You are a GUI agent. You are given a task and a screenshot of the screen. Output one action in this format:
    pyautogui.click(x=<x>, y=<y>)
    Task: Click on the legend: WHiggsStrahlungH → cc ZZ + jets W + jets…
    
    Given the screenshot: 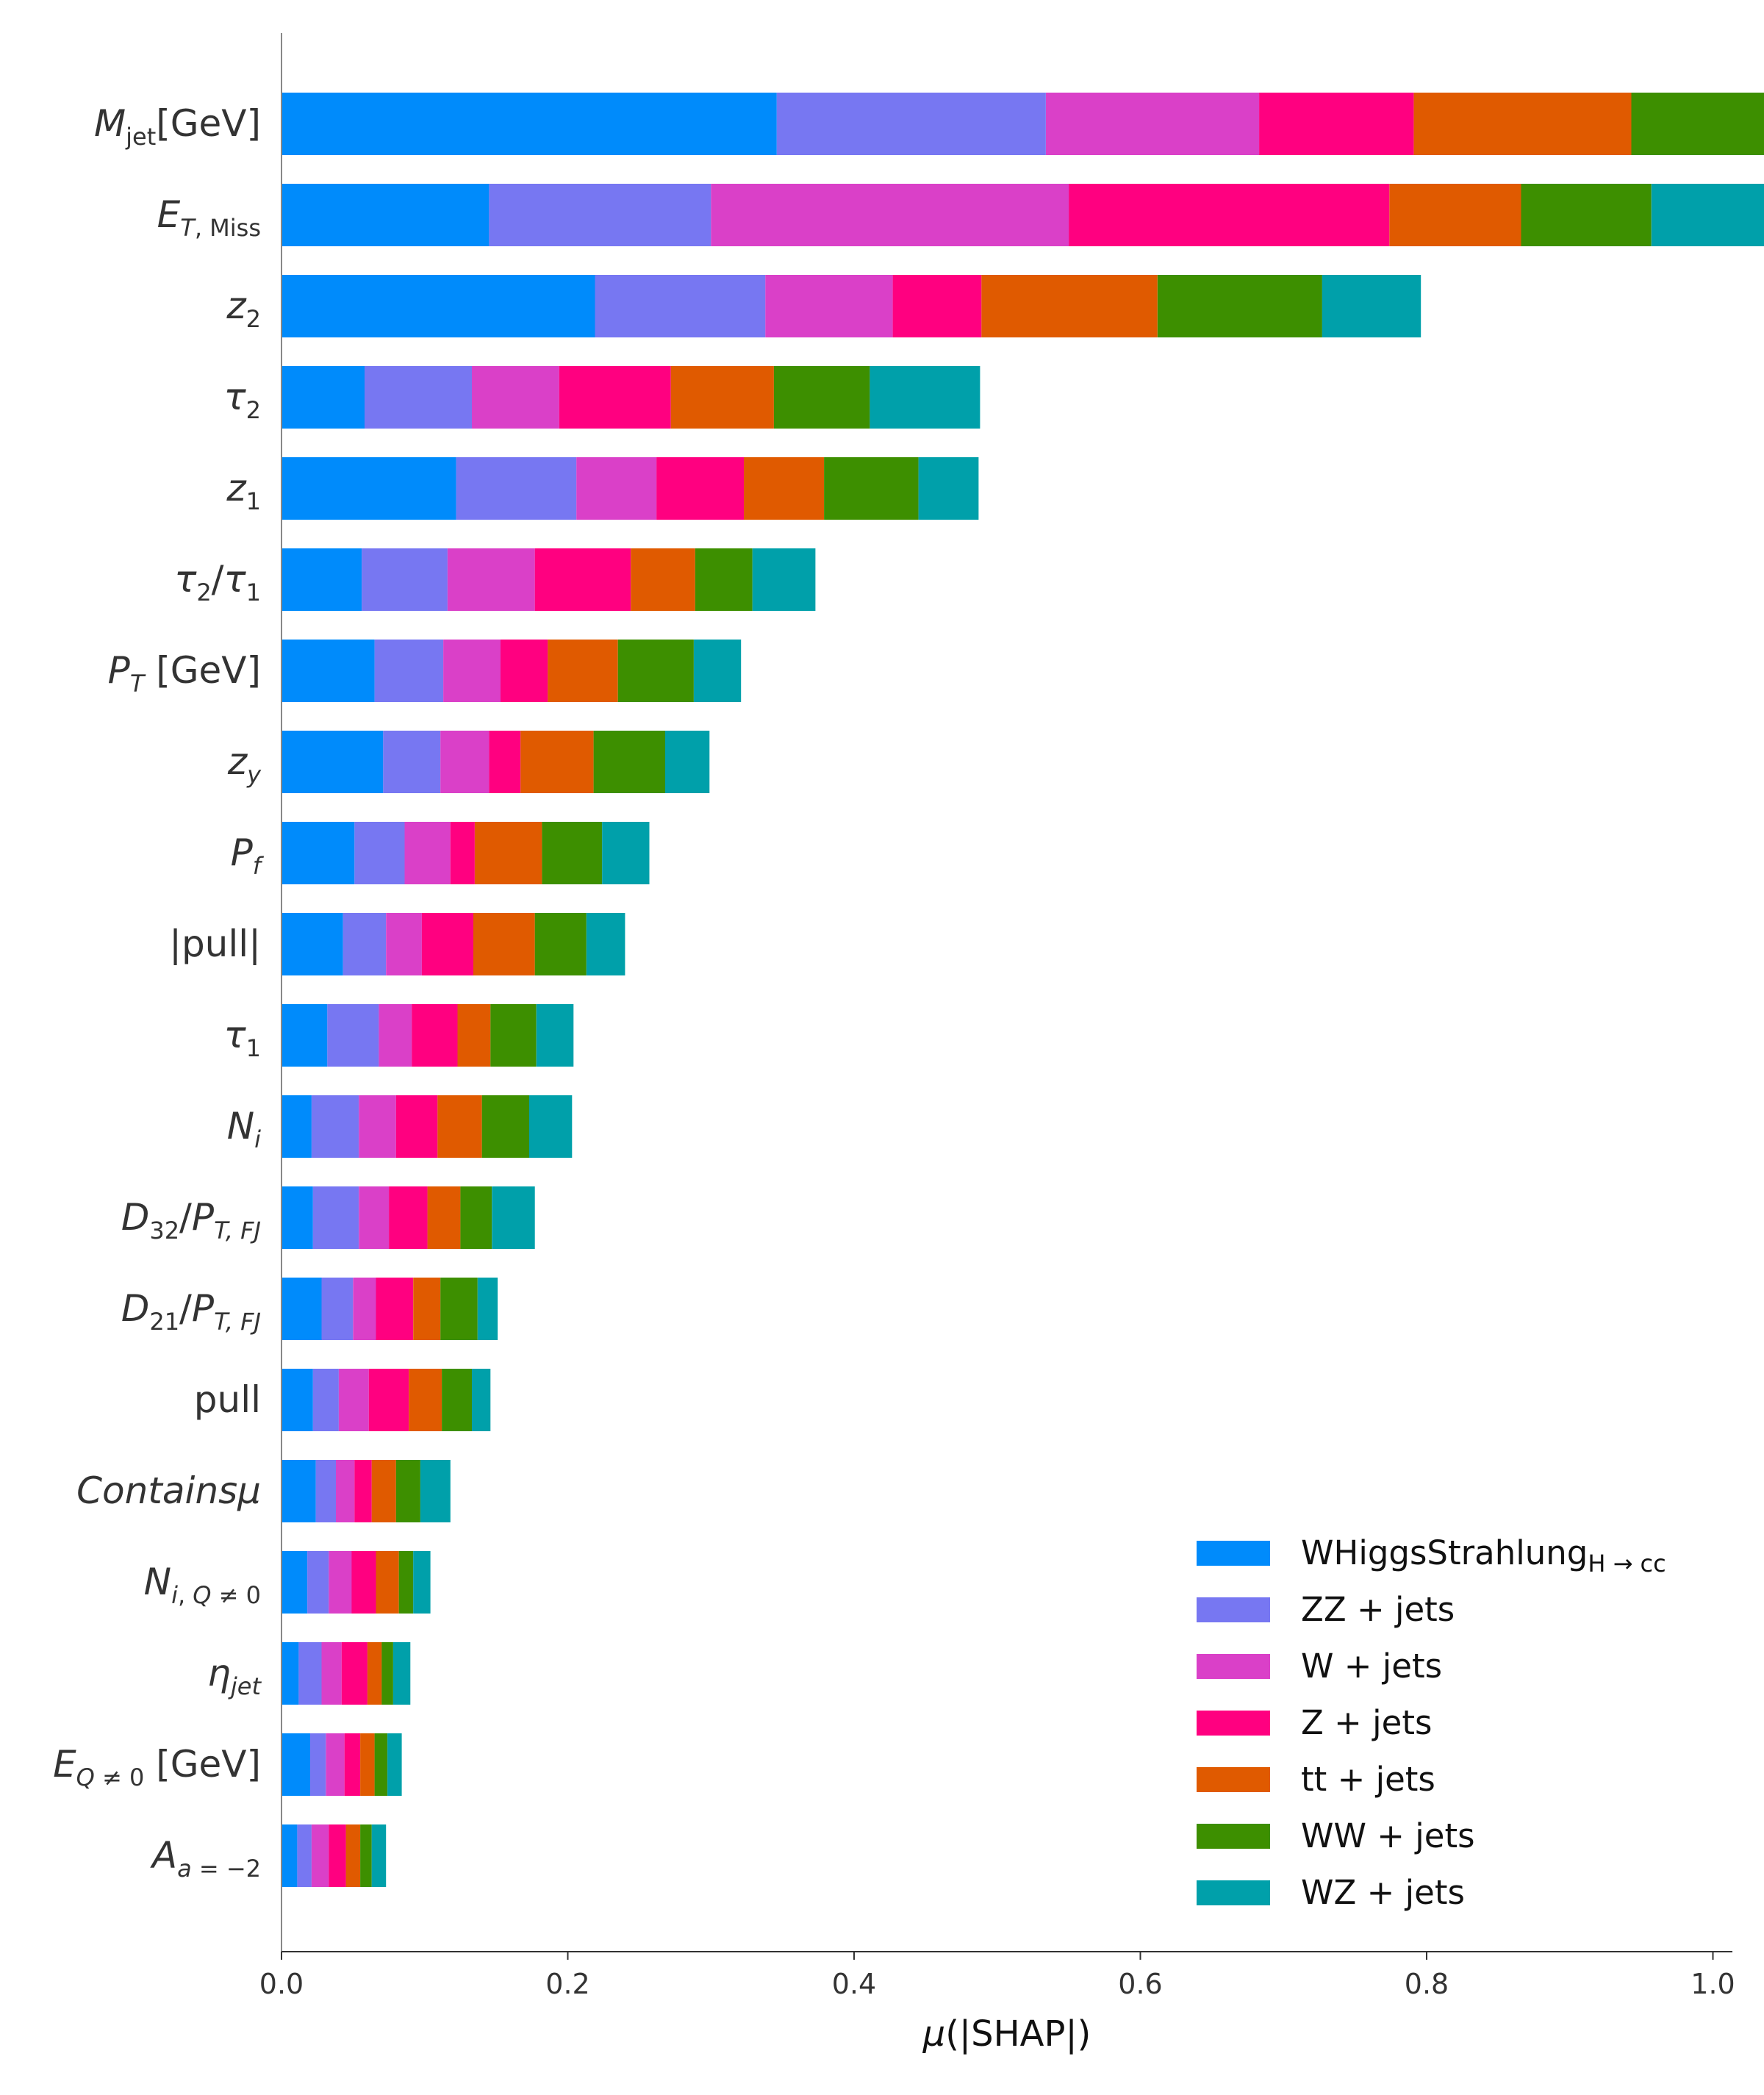 What is the action you would take?
    pyautogui.click(x=1431, y=1722)
    